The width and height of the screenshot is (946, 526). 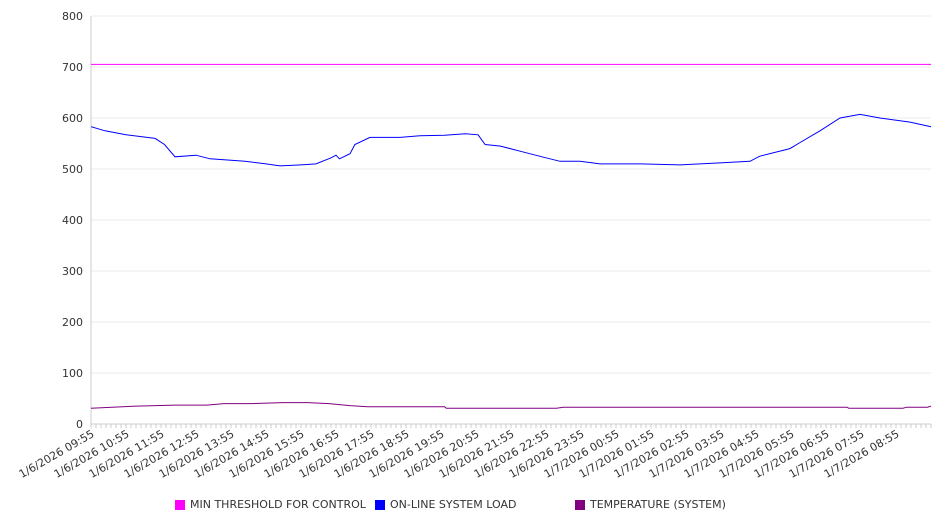 I want to click on y-tick-label: 700, so click(x=72, y=67).